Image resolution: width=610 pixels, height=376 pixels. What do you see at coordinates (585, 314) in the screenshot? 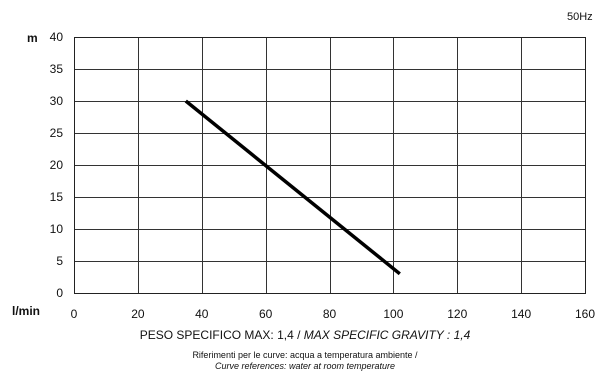
I see `x-tick-label: 160` at bounding box center [585, 314].